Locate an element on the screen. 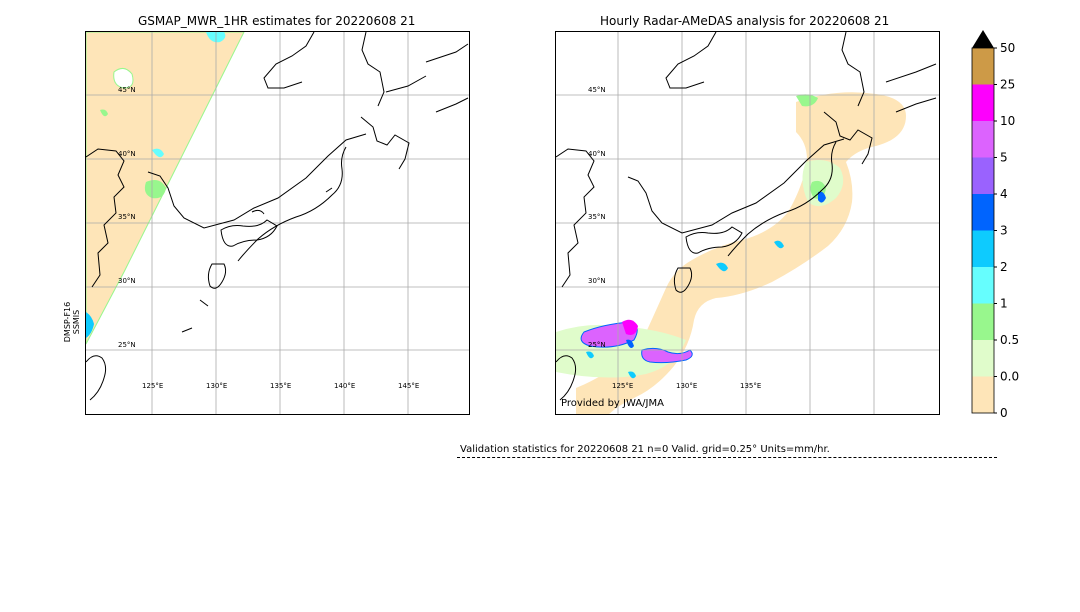 The height and width of the screenshot is (612, 1080). left-lat-label: 25°N is located at coordinates (127, 345).